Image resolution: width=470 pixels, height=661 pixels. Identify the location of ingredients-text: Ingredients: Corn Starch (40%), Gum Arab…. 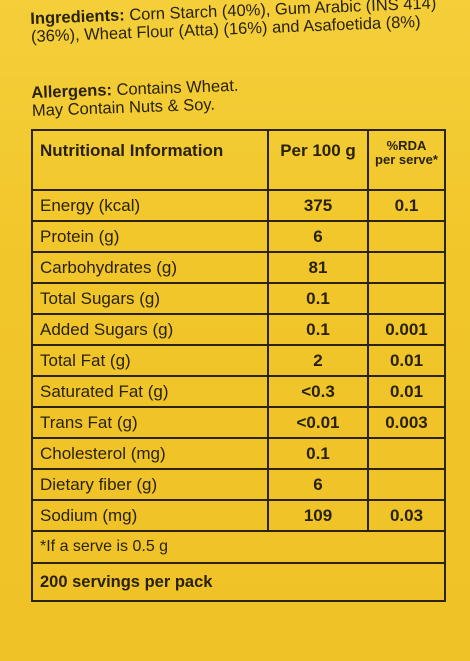
(240, 23).